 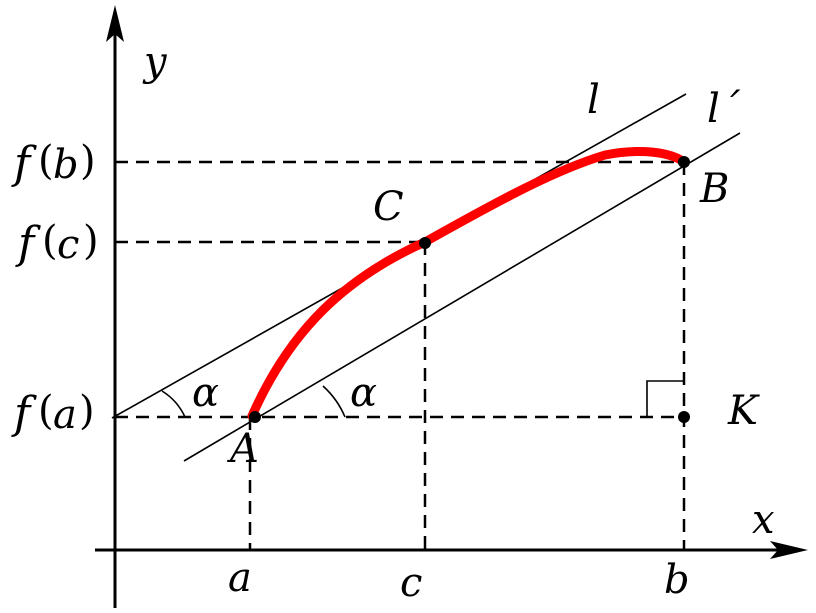 I want to click on y-tick-fa: f ( a ), so click(x=53, y=413).